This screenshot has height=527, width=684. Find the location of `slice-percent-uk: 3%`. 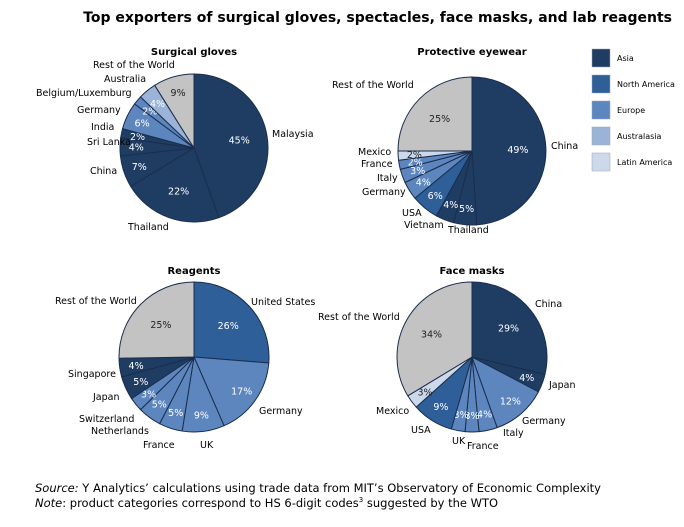

slice-percent-uk: 3% is located at coordinates (461, 415).